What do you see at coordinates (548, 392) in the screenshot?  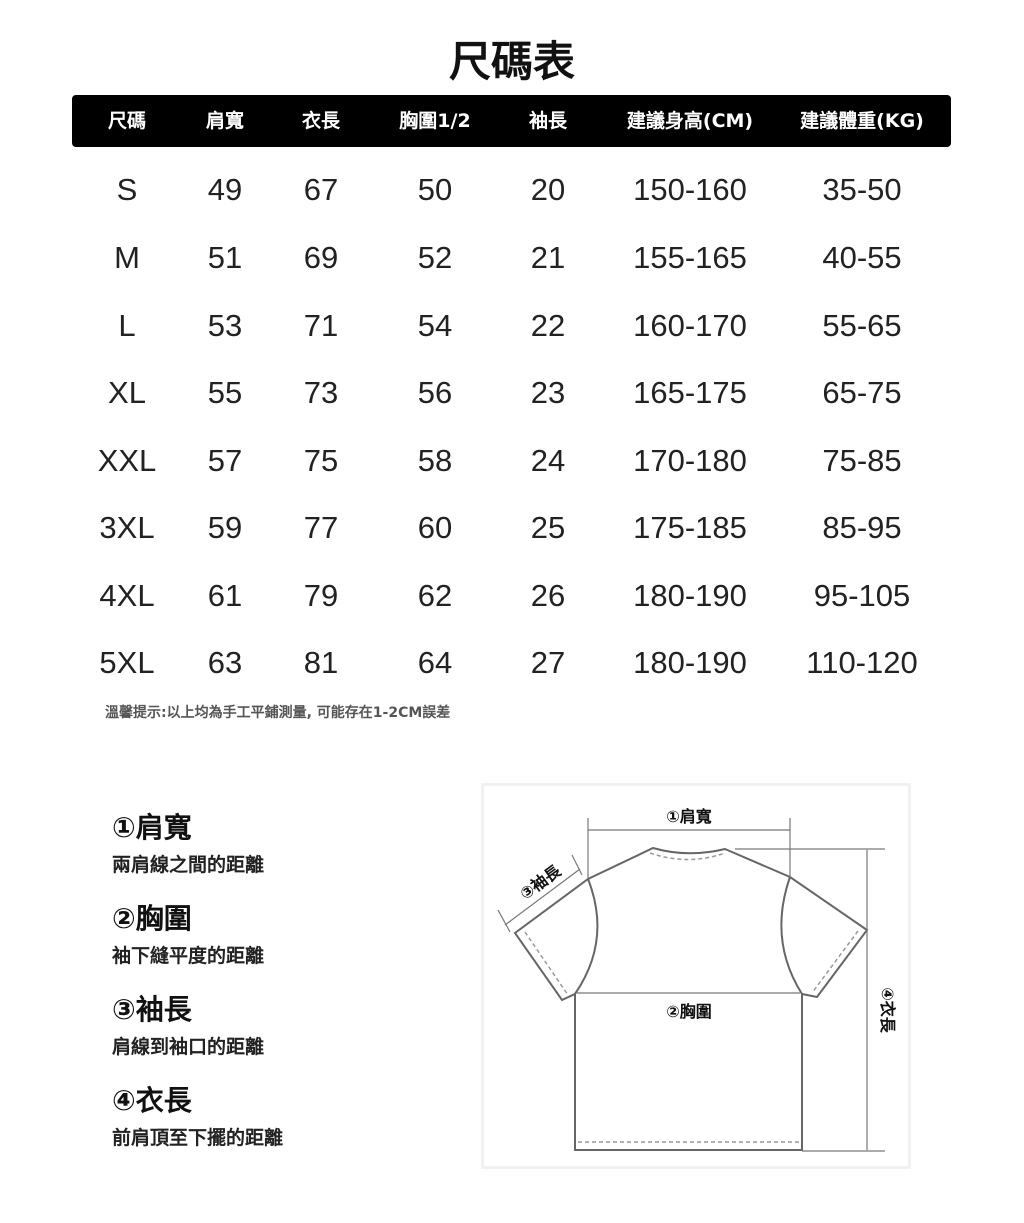 I see `table-cell: 23` at bounding box center [548, 392].